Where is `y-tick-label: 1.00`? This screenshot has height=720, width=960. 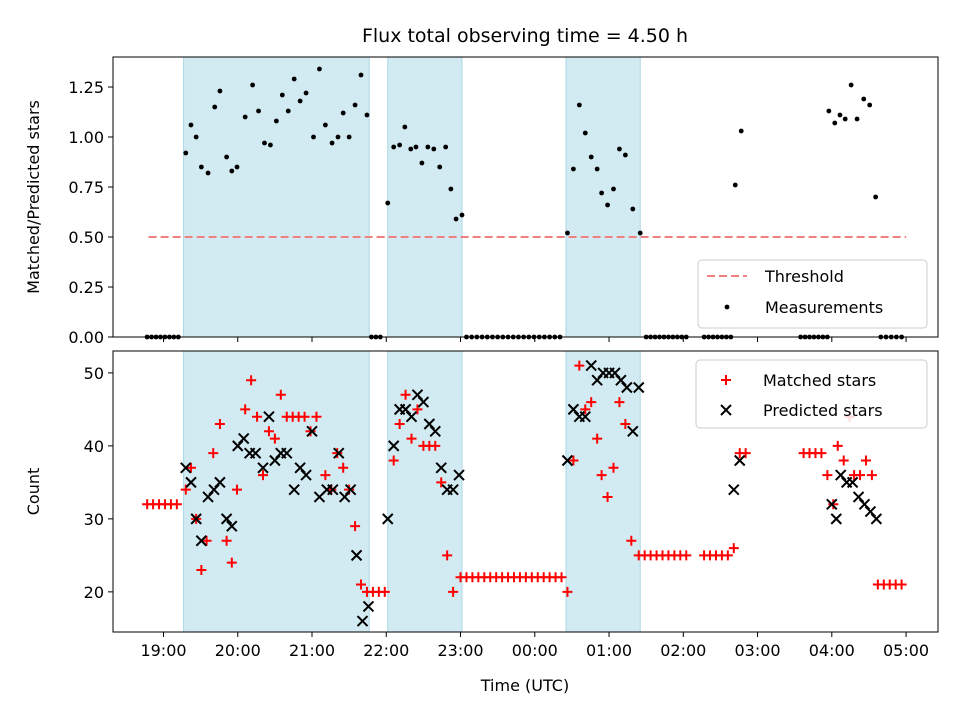 y-tick-label: 1.00 is located at coordinates (86, 137).